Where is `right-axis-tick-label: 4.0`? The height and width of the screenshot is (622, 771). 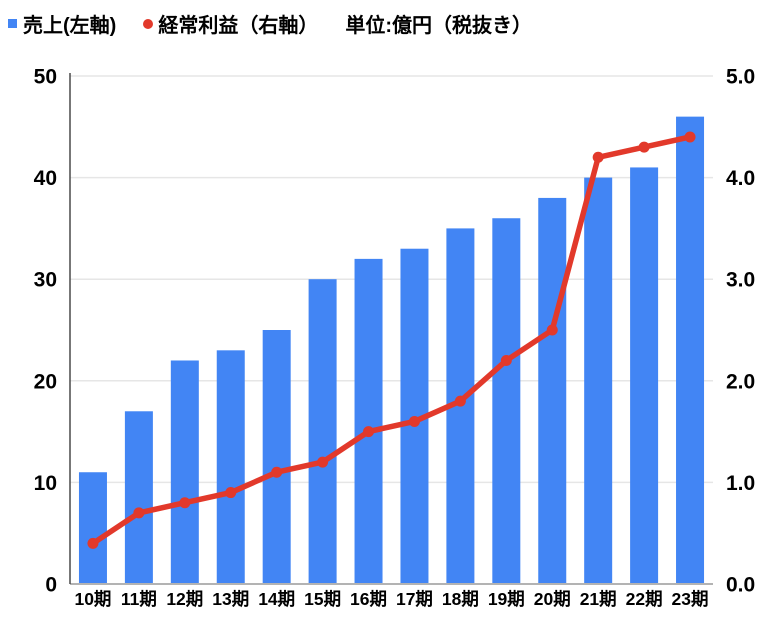 right-axis-tick-label: 4.0 is located at coordinates (740, 178).